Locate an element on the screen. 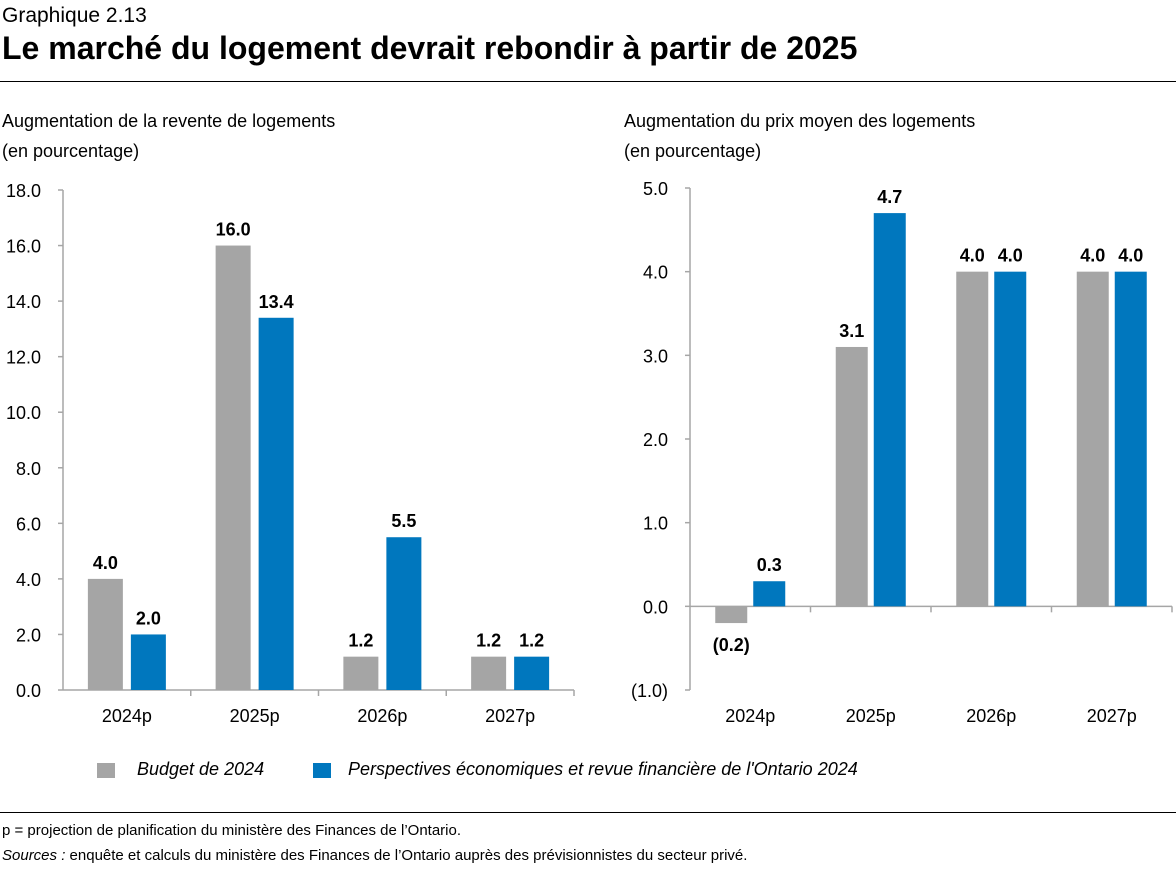 Image resolution: width=1176 pixels, height=871 pixels. chart1-data-label: 13.4 is located at coordinates (276, 302).